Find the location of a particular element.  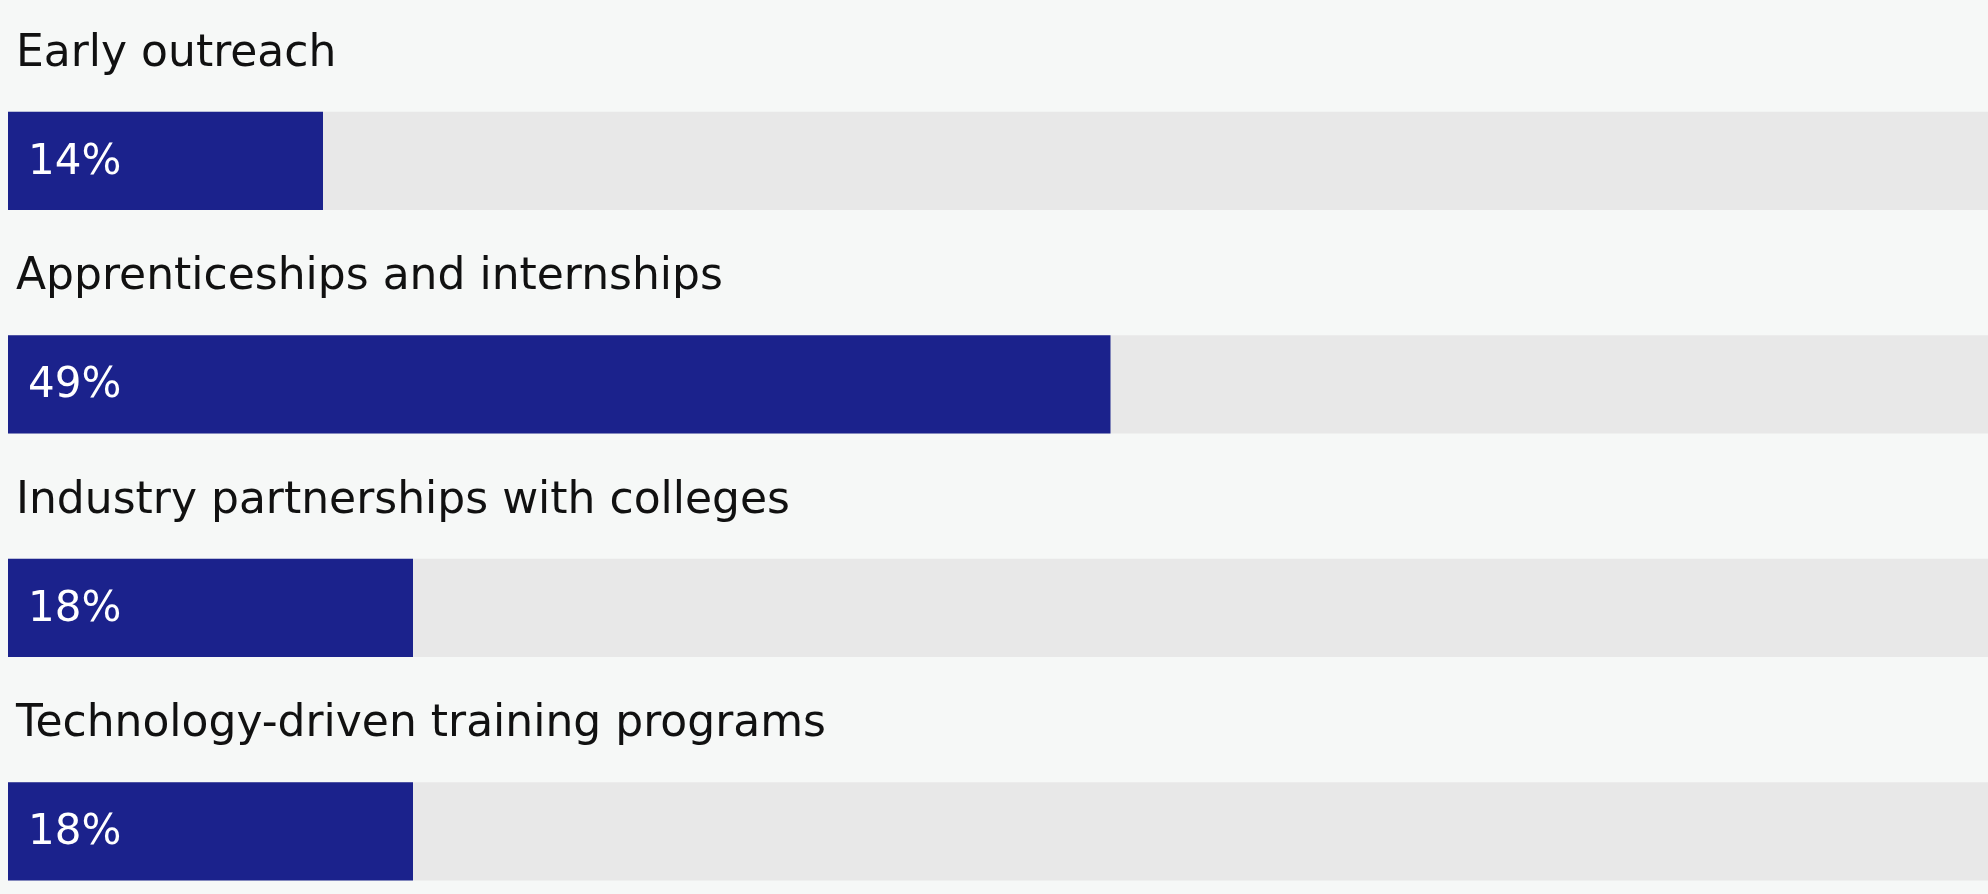

data-label: 49% is located at coordinates (75, 383).